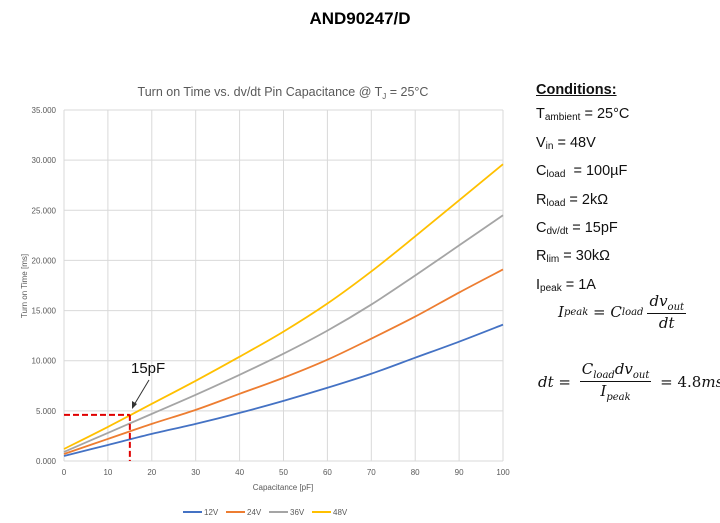 This screenshot has height=523, width=720. I want to click on y-tick-label: 30.000, so click(44, 160).